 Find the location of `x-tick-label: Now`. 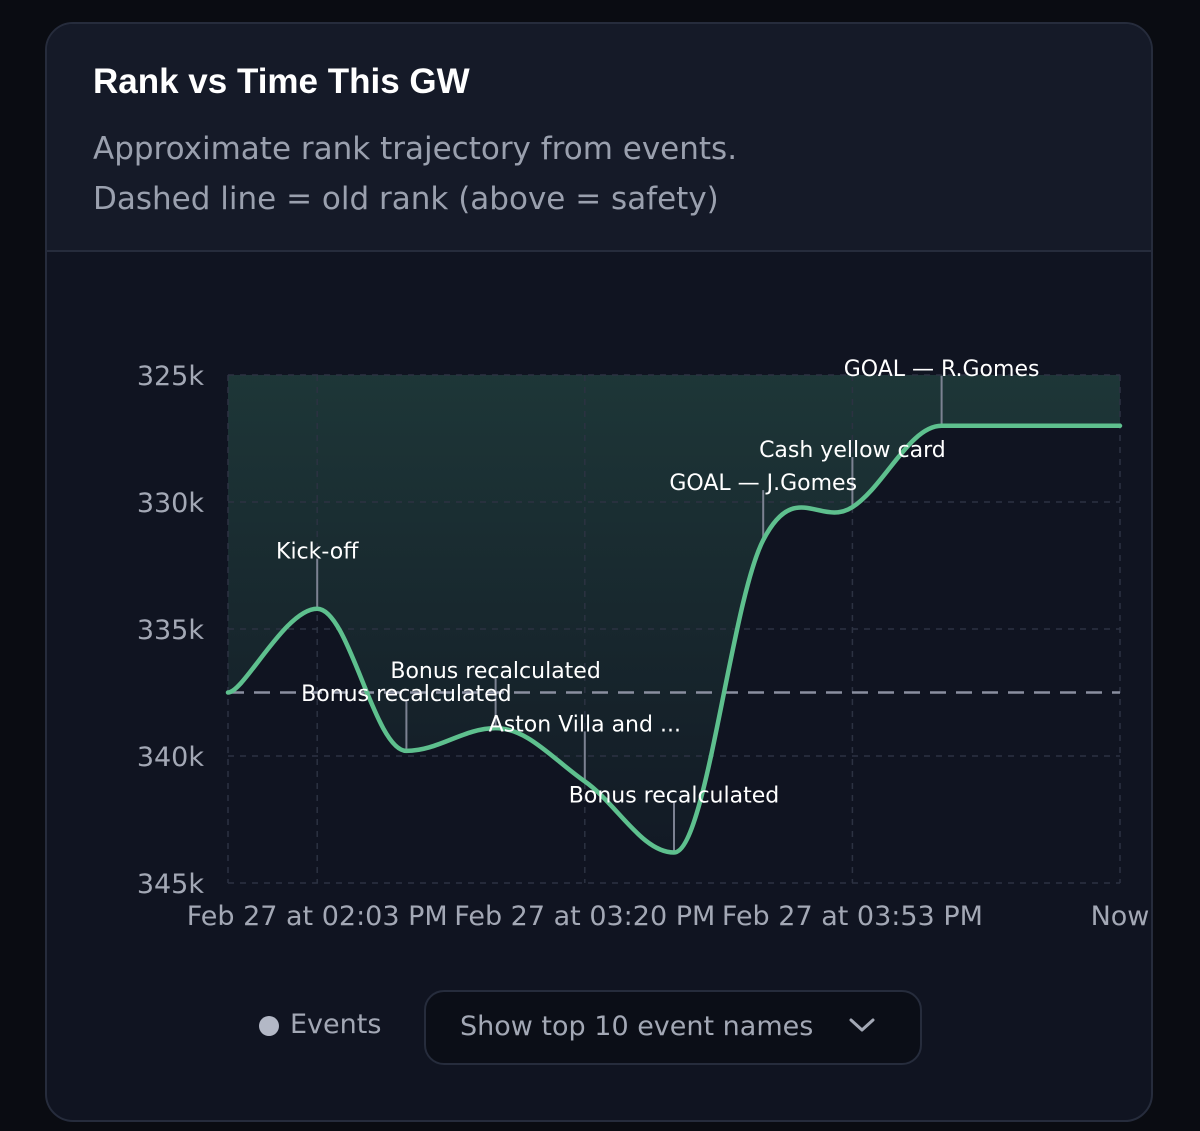

x-tick-label: Now is located at coordinates (1120, 916).